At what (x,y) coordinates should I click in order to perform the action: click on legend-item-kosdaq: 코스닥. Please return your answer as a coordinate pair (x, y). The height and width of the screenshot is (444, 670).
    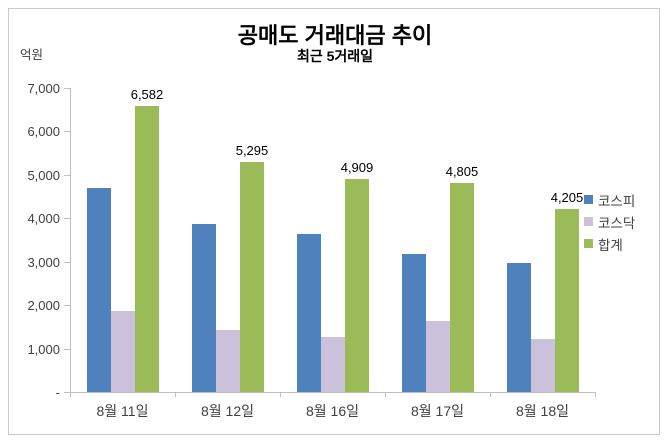
    Looking at the image, I should click on (610, 222).